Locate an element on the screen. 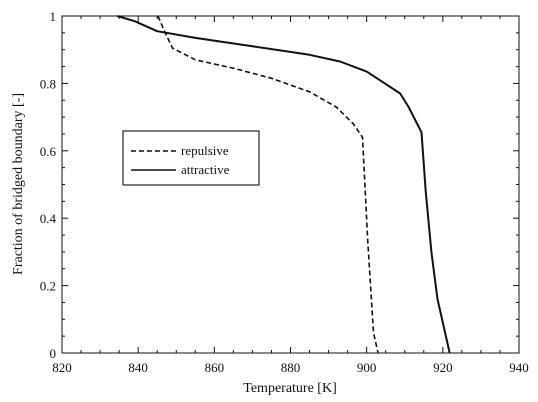 This screenshot has width=538, height=402. legend-box is located at coordinates (191, 158).